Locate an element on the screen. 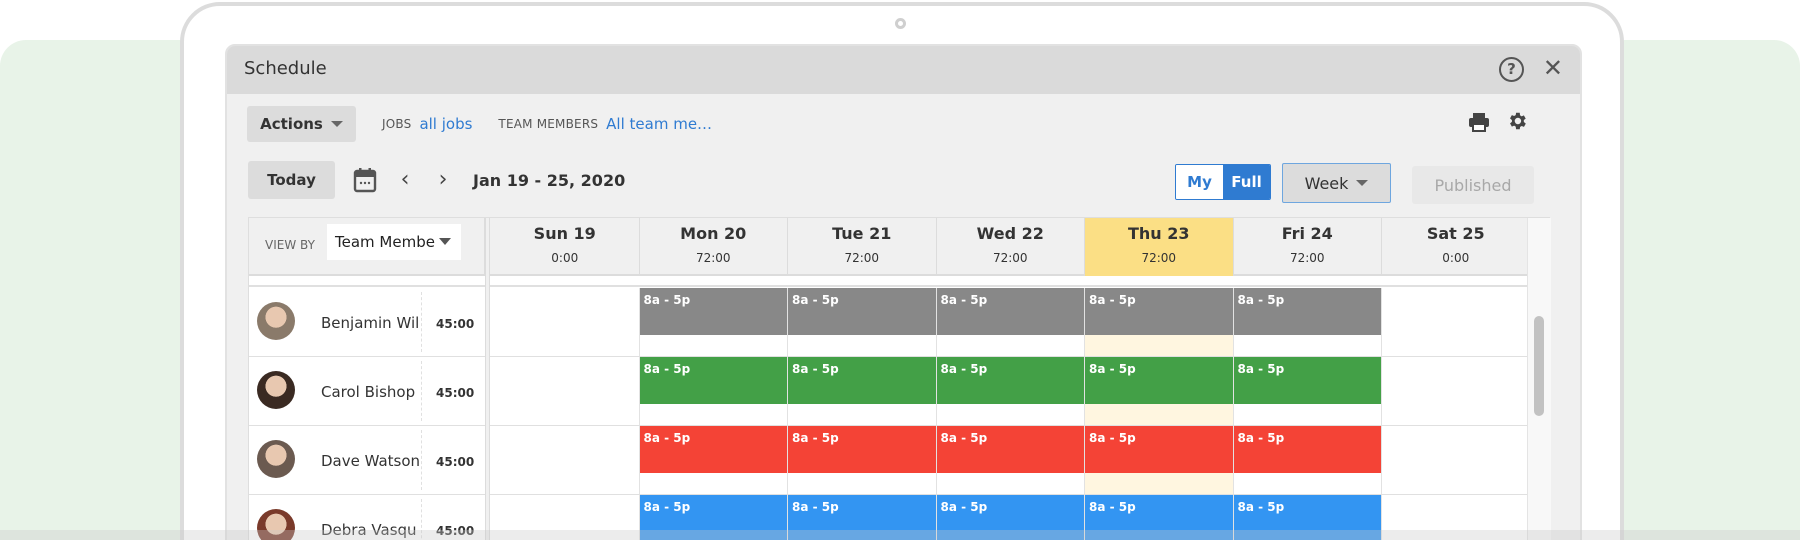 This screenshot has width=1800, height=540. day-header: Fri 24 72:00 is located at coordinates (1308, 247).